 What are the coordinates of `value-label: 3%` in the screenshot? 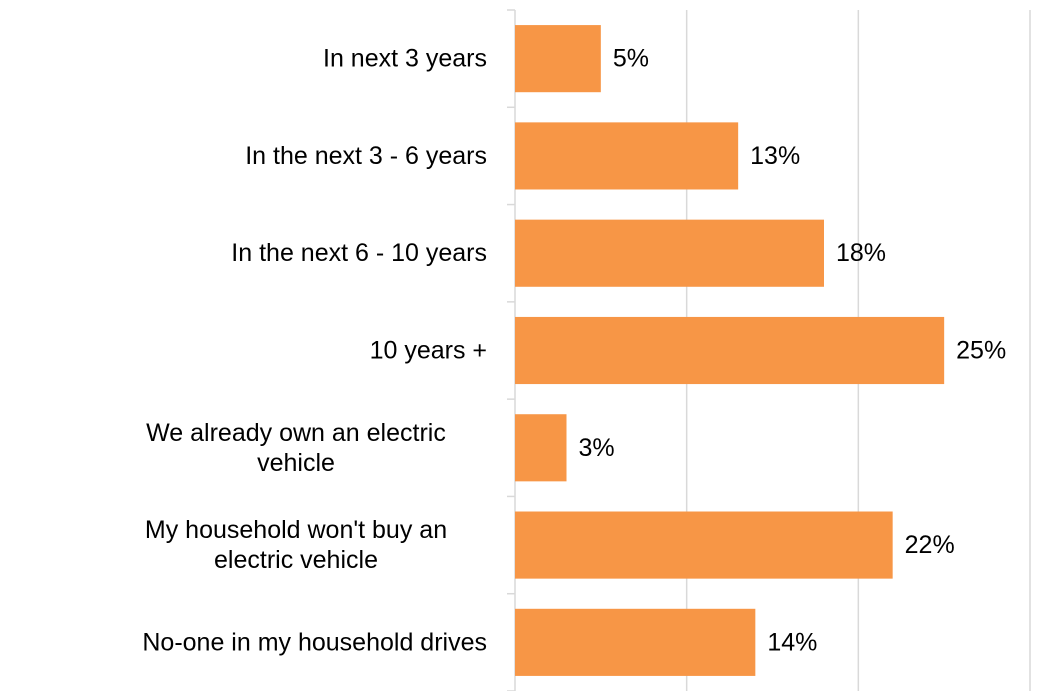 It's located at (597, 448).